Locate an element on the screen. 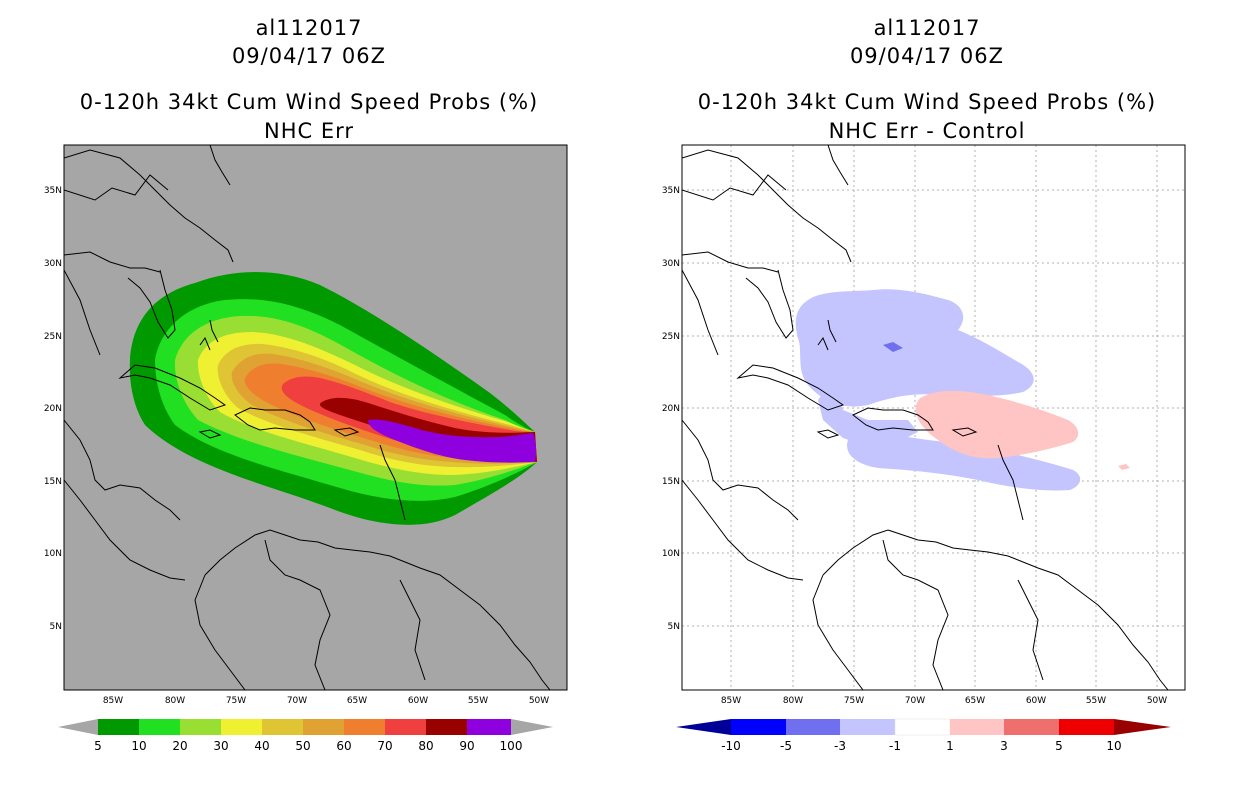  colorbar-left: 5 10 20 30 40 50 60 70 80 90 100 is located at coordinates (305, 736).